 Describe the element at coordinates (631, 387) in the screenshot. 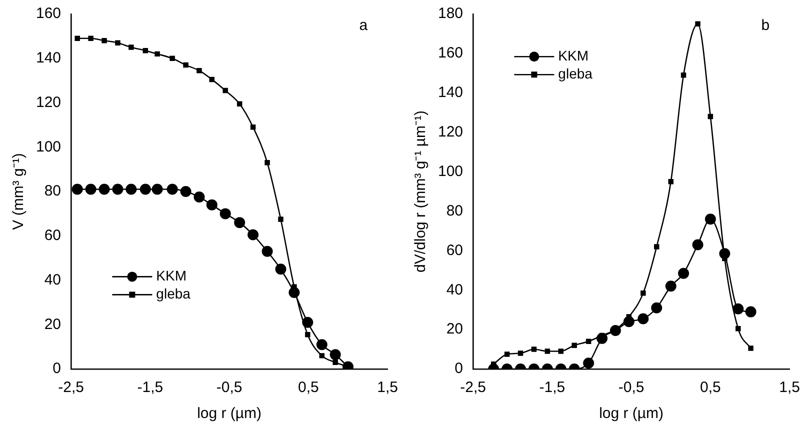

I see `x-tick-label: -0,5` at that location.